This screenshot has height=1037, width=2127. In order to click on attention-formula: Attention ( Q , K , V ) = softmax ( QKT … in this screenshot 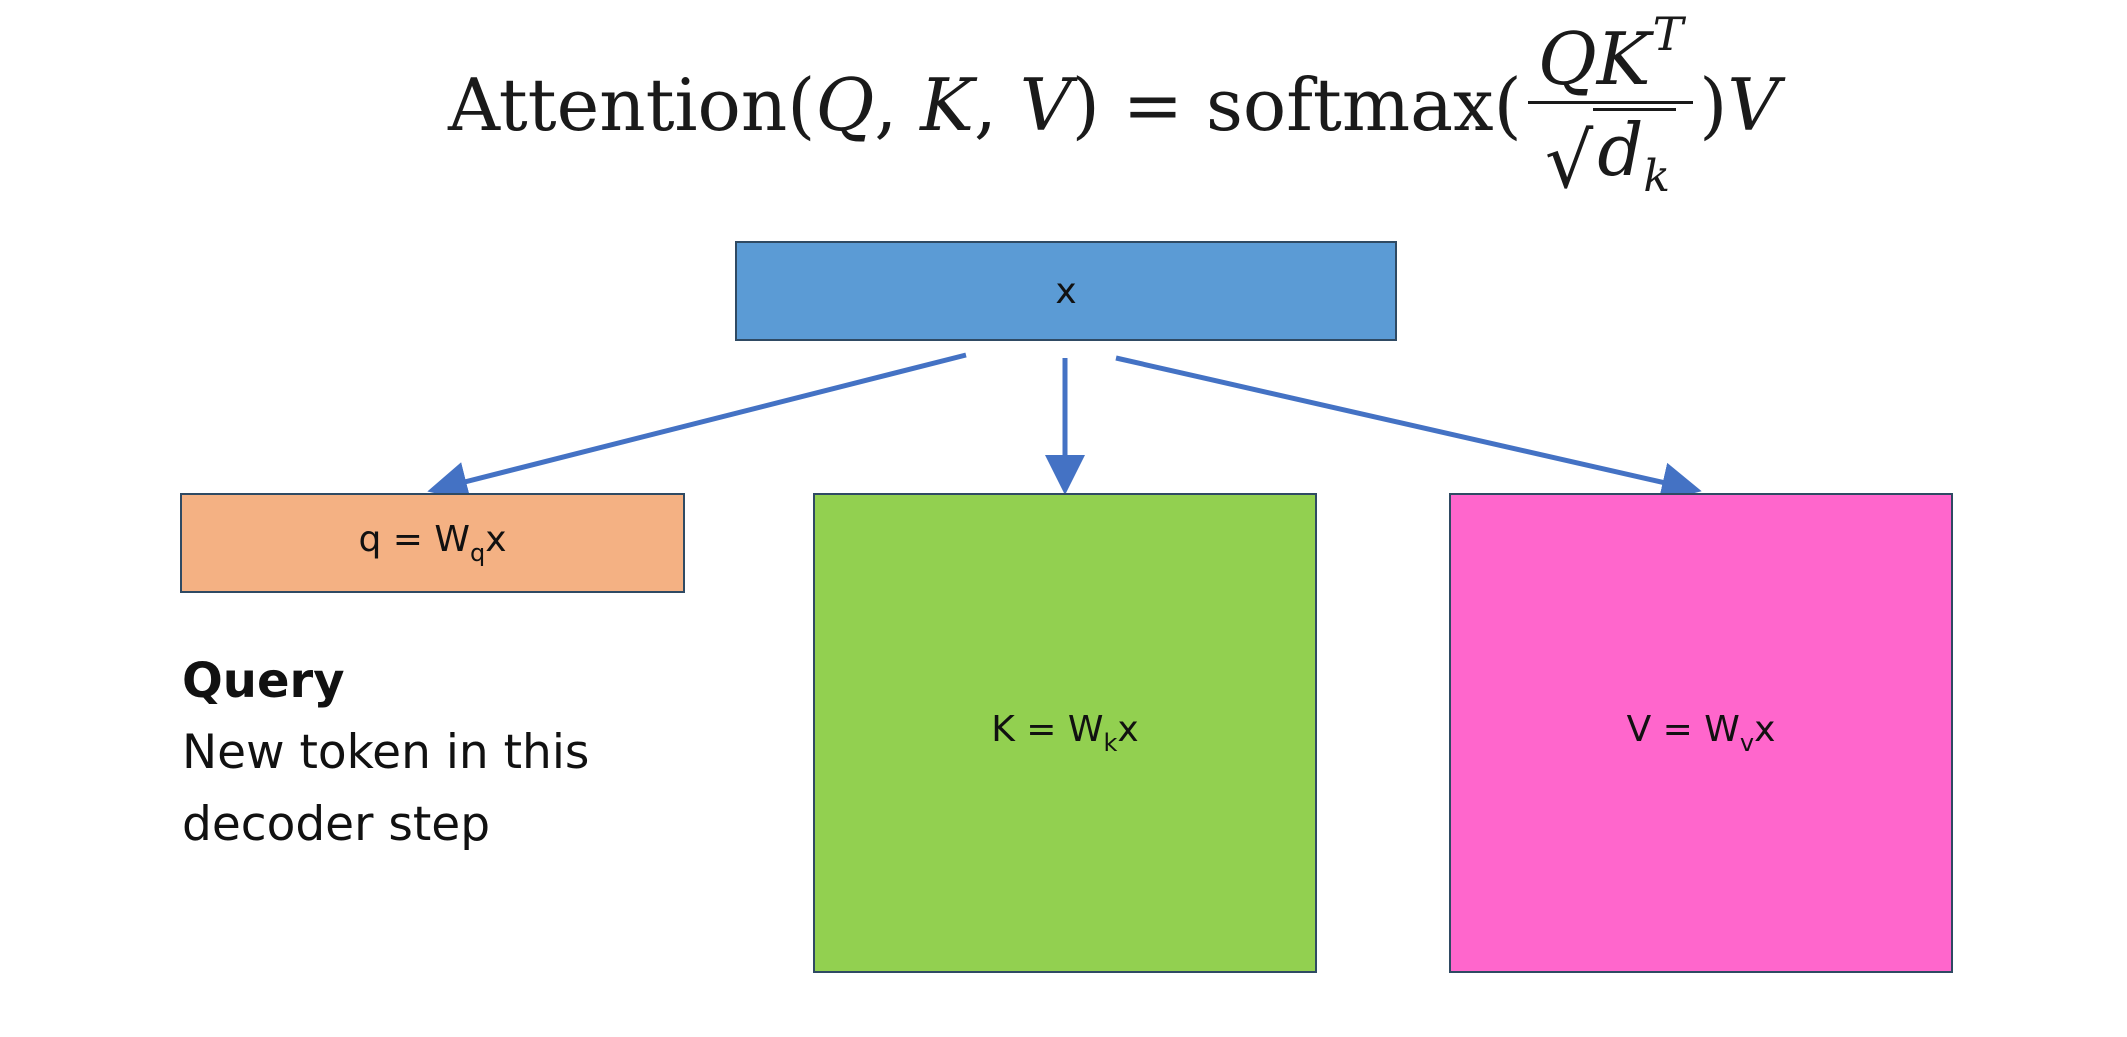, I will do `click(1114, 105)`.